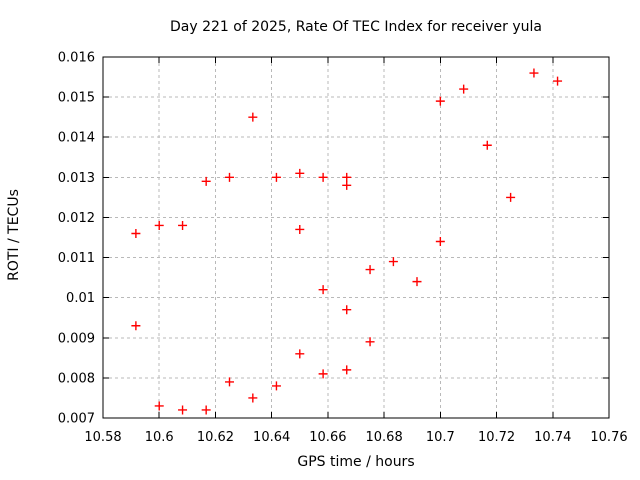 Image resolution: width=640 pixels, height=480 pixels. What do you see at coordinates (76, 98) in the screenshot?
I see `y-tick-label: 0.015` at bounding box center [76, 98].